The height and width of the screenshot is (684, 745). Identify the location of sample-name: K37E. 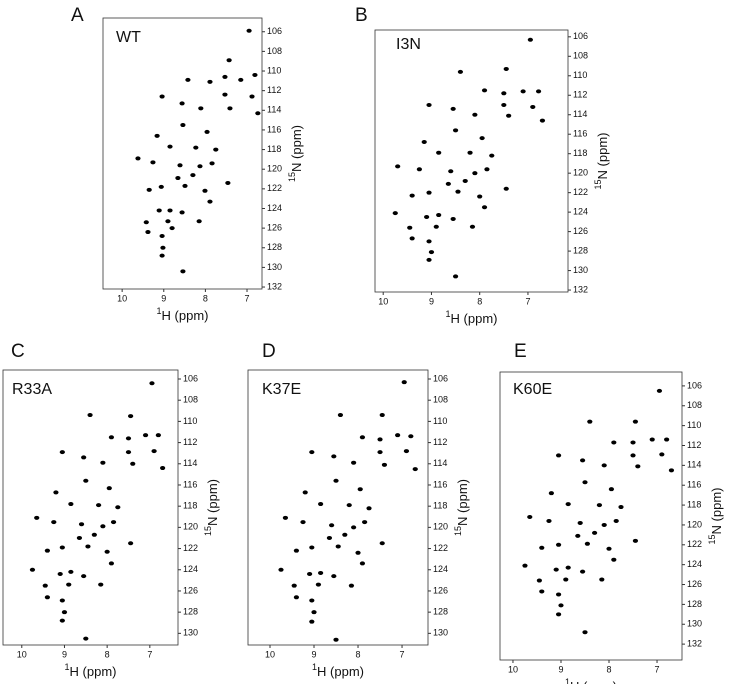
(281, 389).